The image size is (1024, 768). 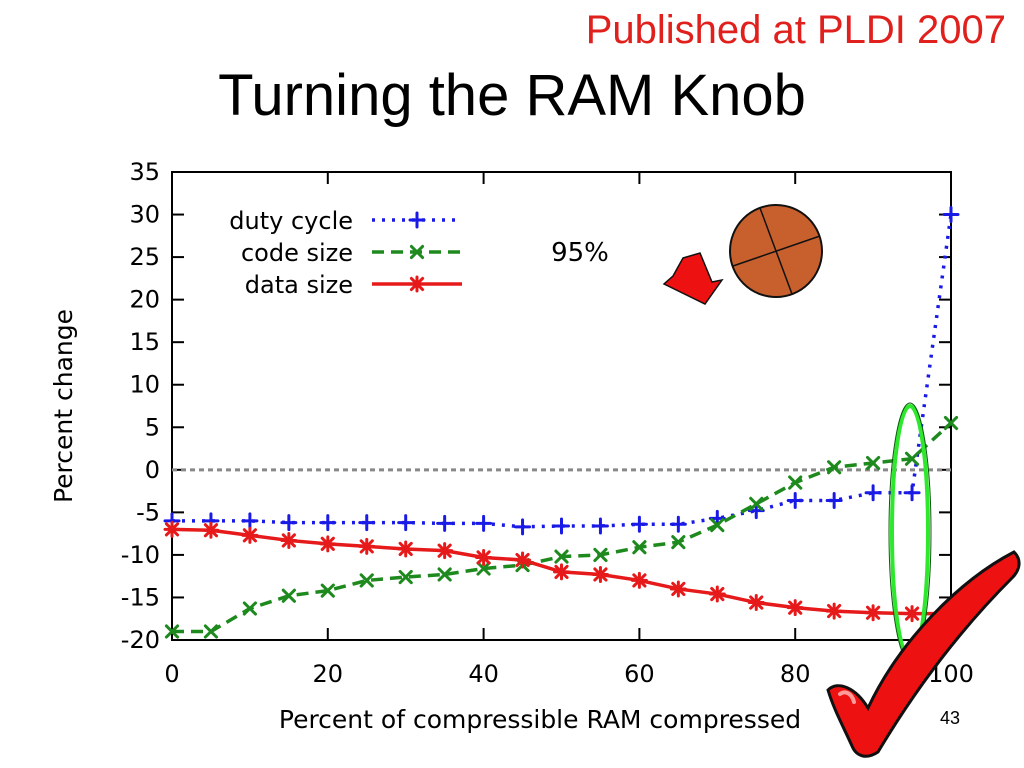 I want to click on y-tick-label: -20, so click(x=140, y=640).